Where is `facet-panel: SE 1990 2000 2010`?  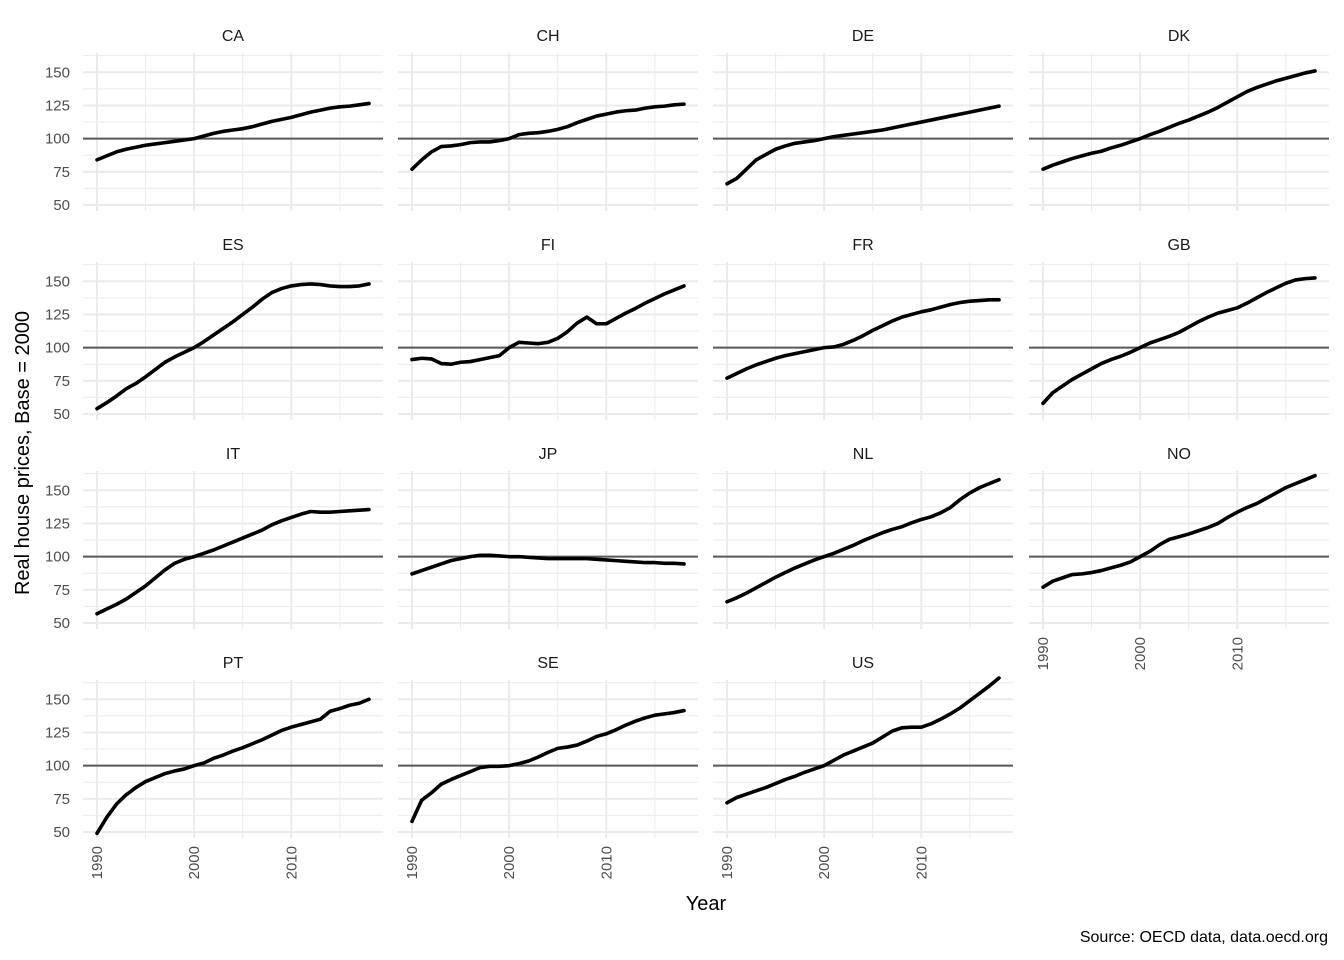
facet-panel: SE 1990 2000 2010 is located at coordinates (548, 767).